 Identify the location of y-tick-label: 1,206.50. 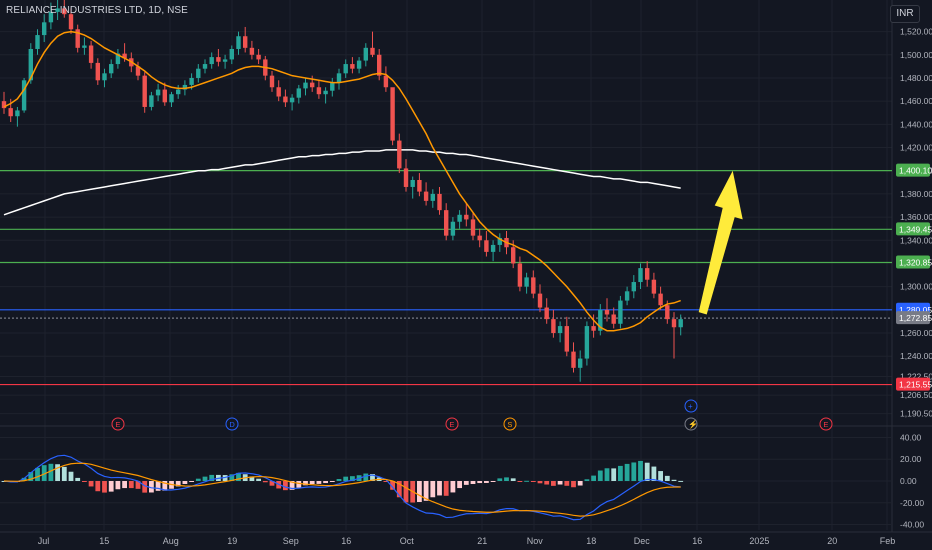
(916, 395).